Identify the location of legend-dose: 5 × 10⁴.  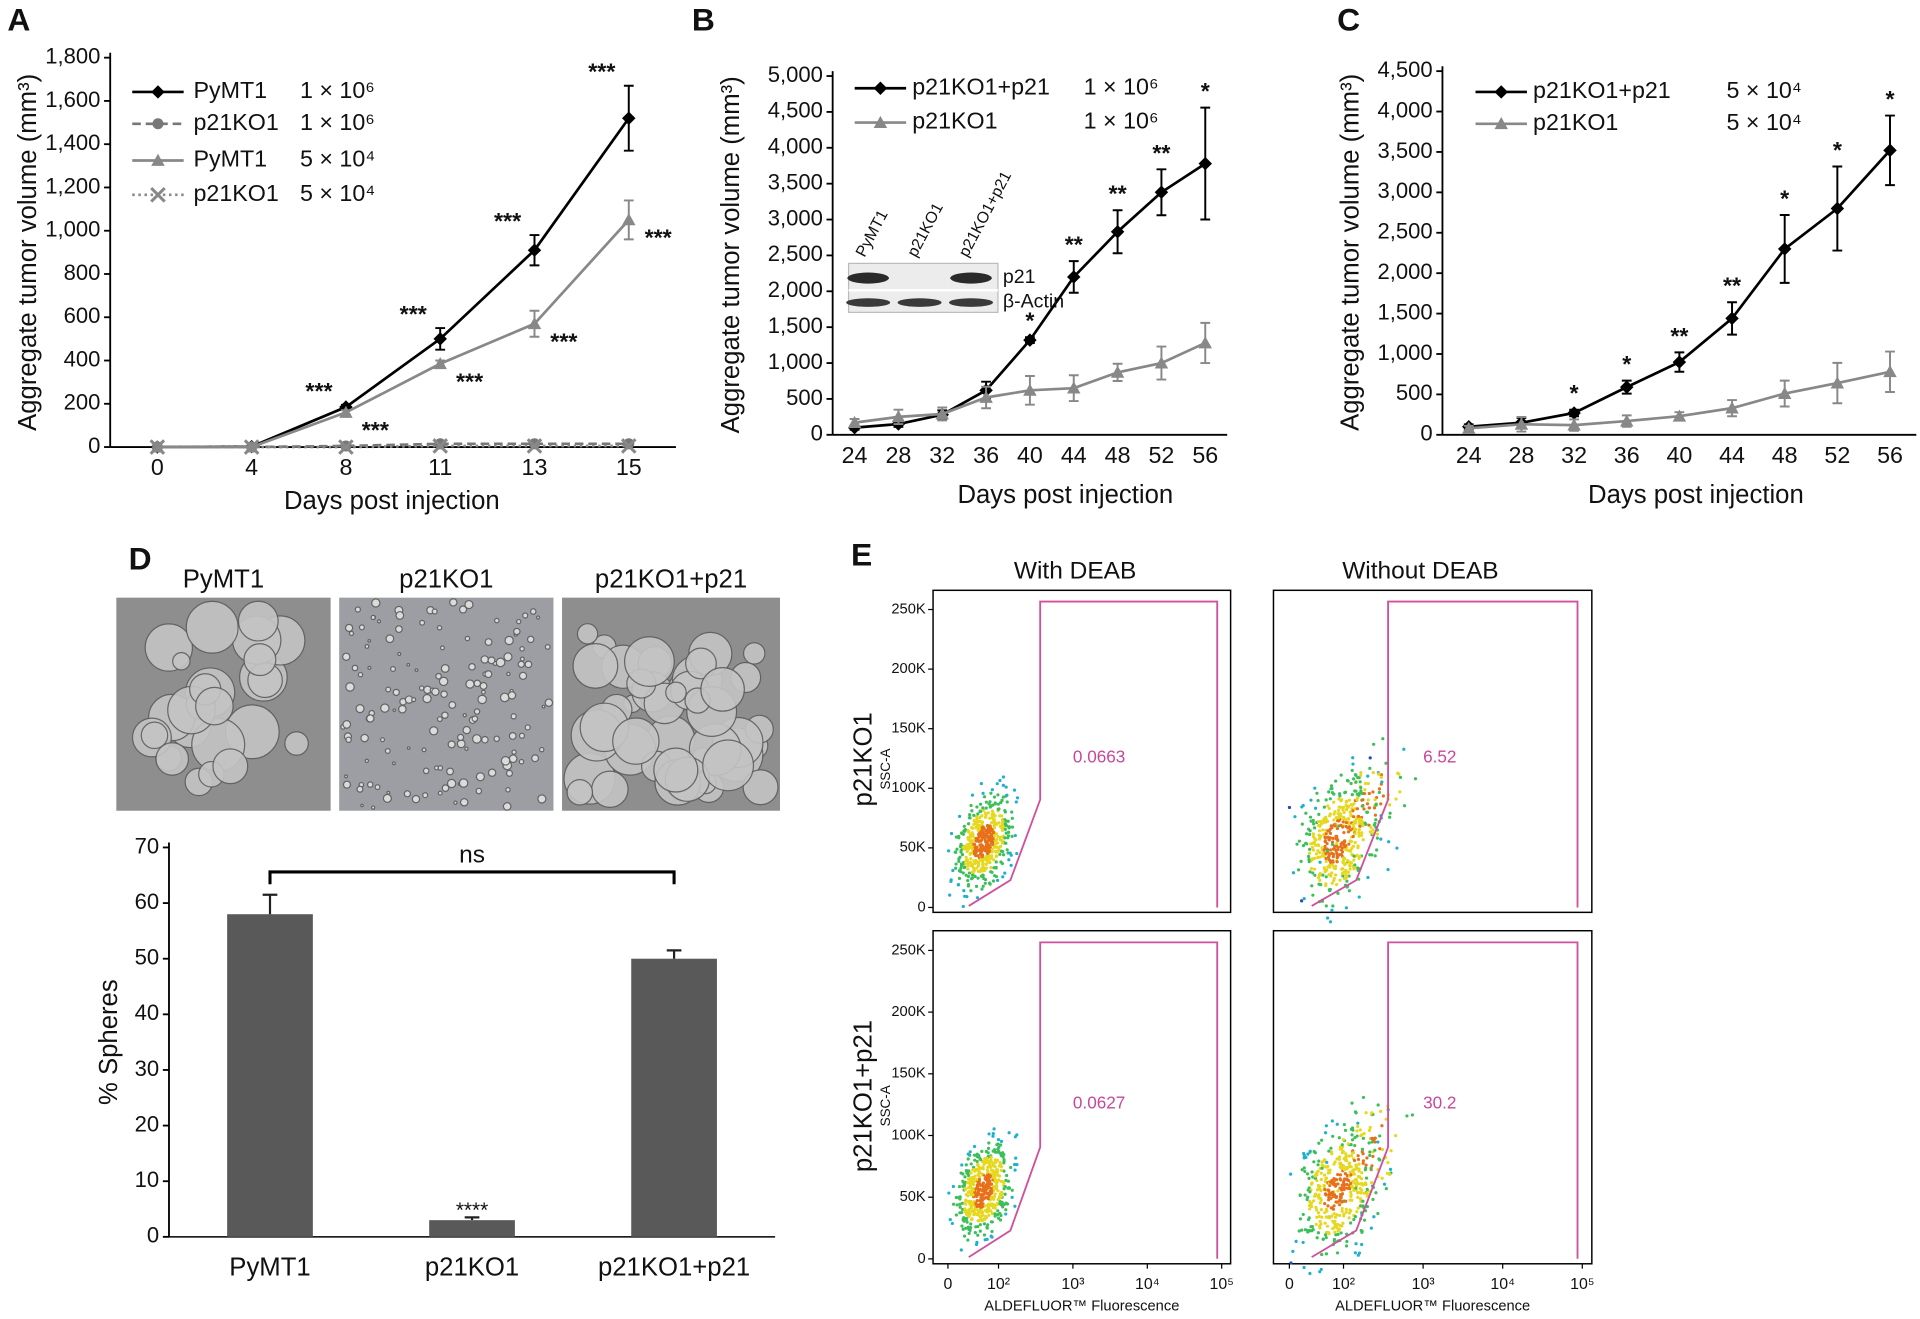
(1764, 122).